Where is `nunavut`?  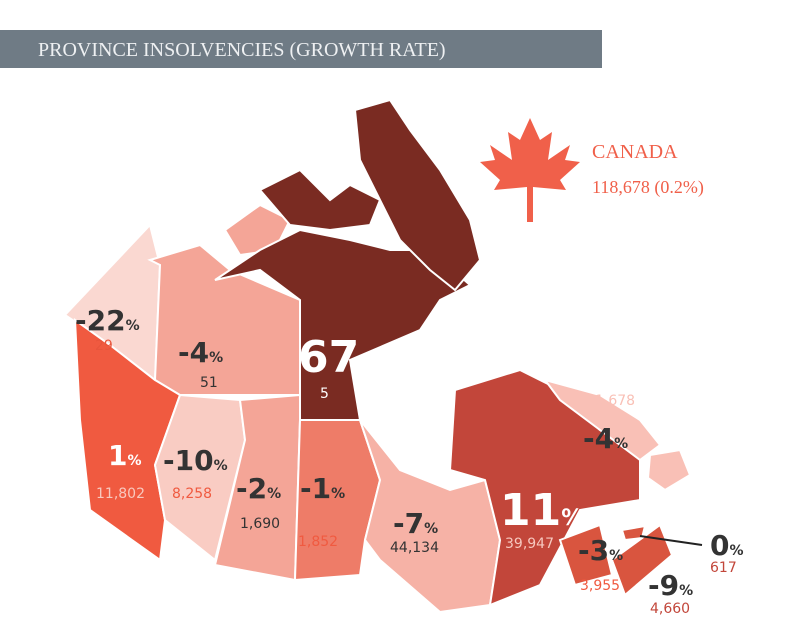 nunavut is located at coordinates (343, 324).